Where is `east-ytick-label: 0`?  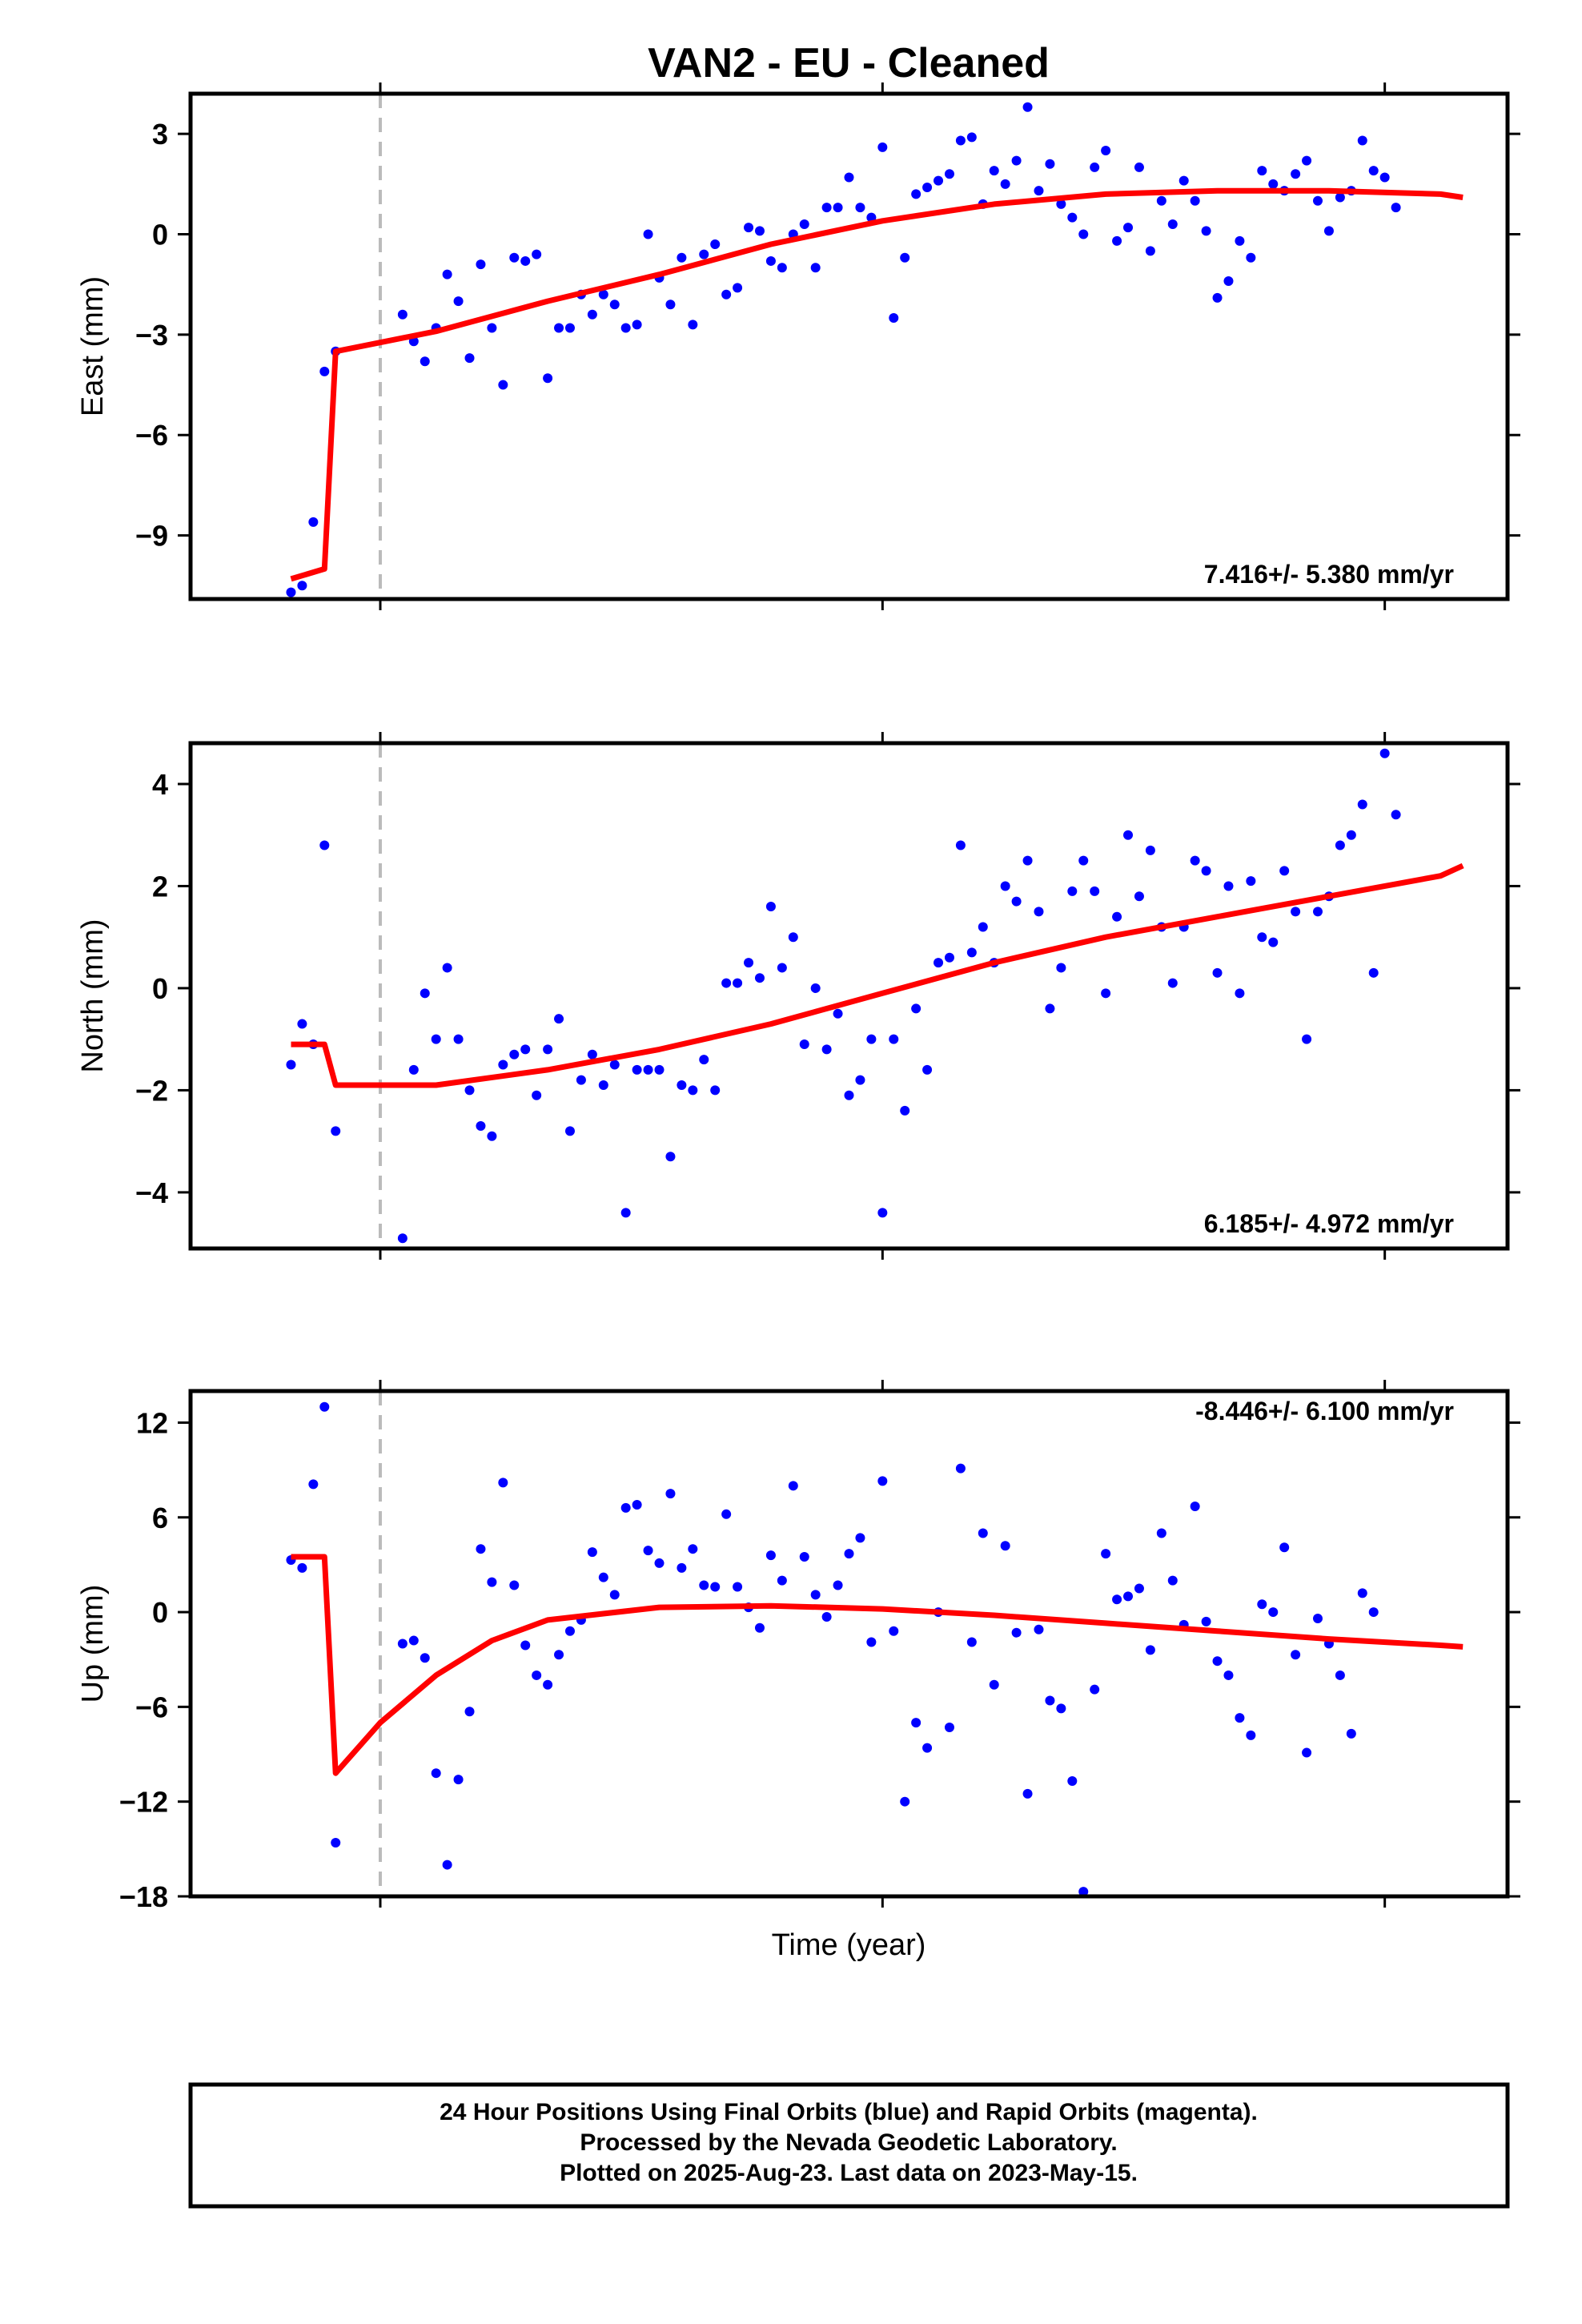 east-ytick-label: 0 is located at coordinates (160, 235).